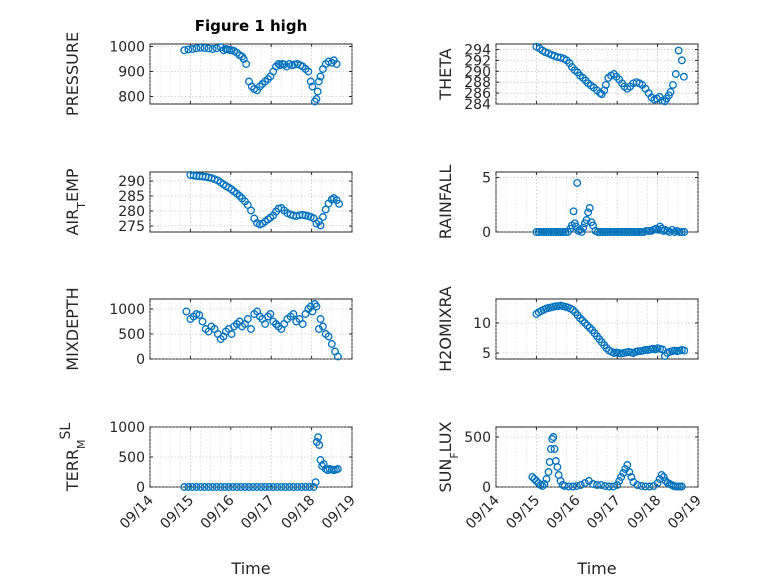  I want to click on subplot-rainfall: 0 5 RAINFALL, so click(567, 203).